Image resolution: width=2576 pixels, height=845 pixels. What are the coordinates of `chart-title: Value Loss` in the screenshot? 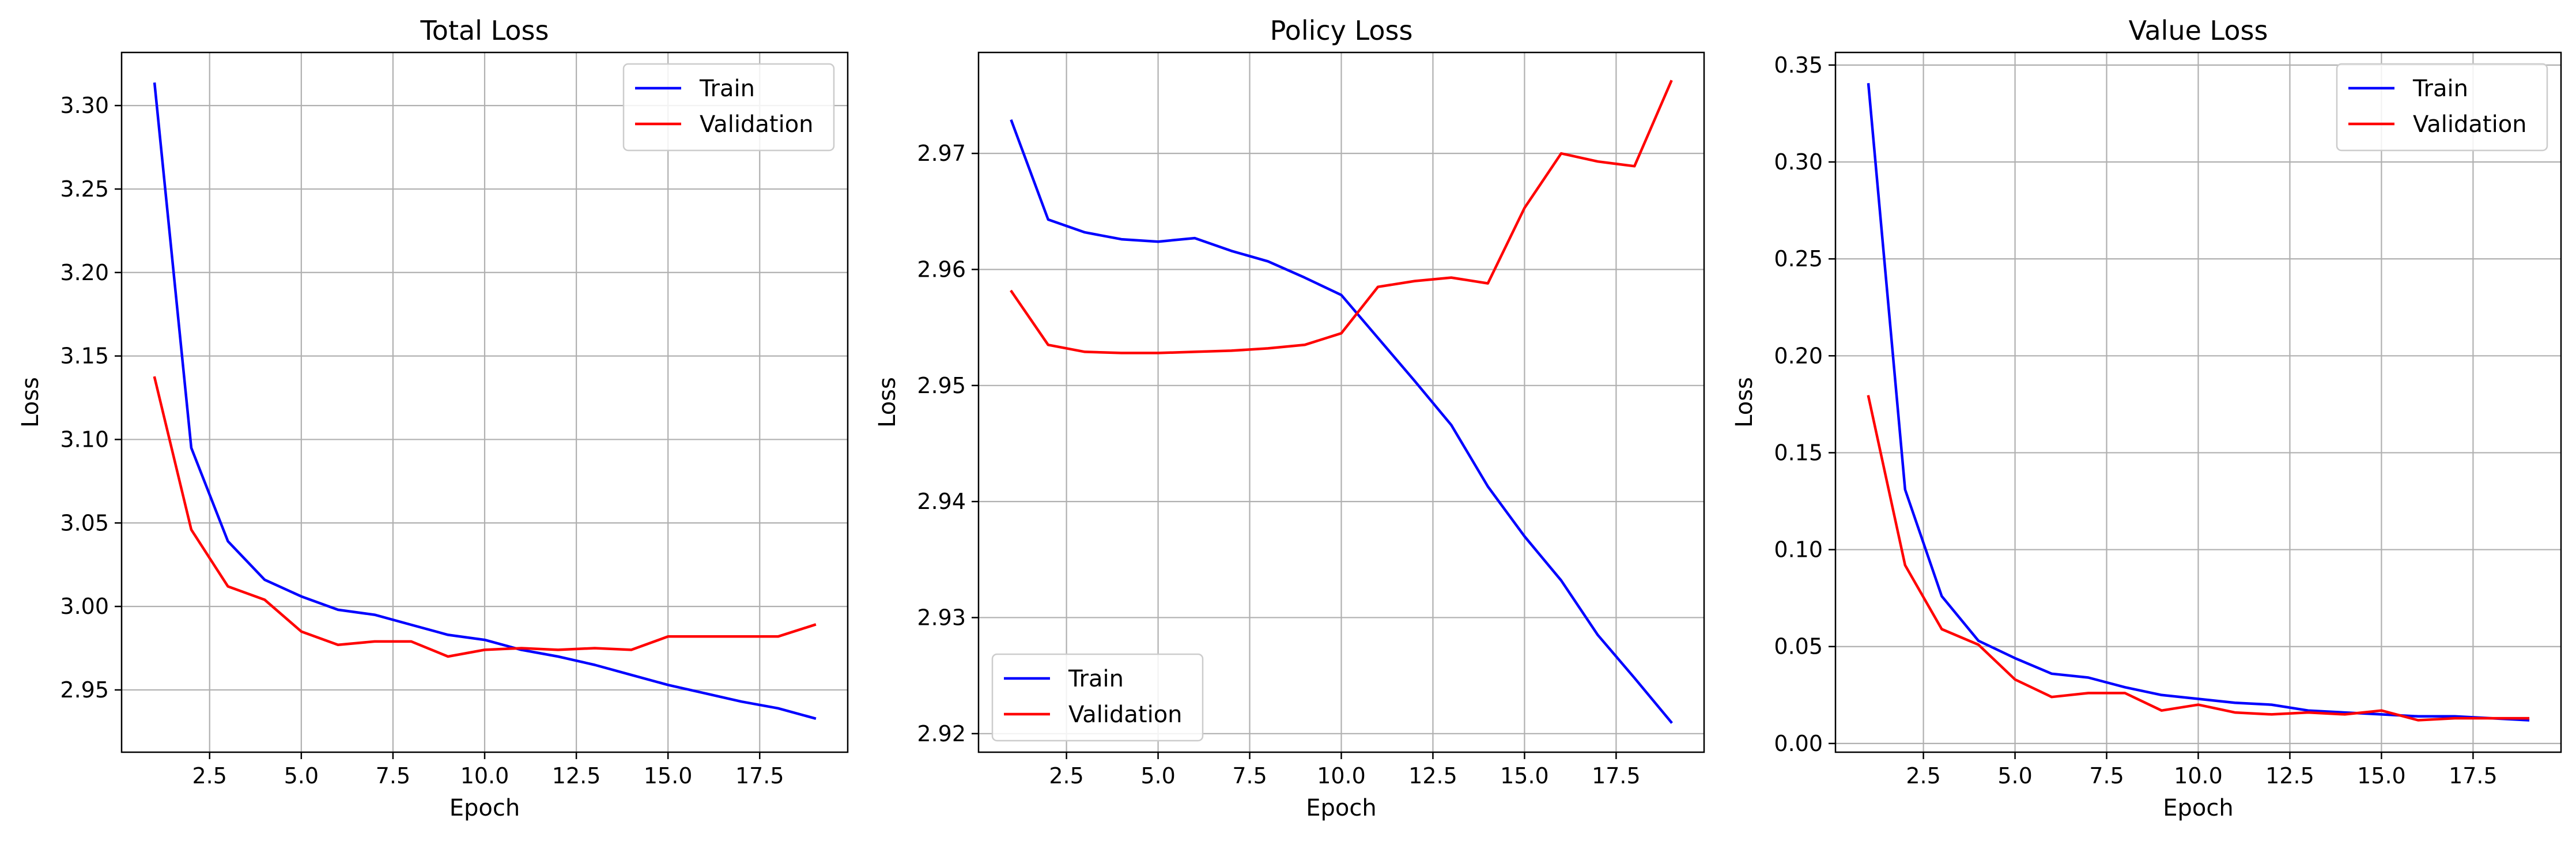 It's located at (2198, 31).